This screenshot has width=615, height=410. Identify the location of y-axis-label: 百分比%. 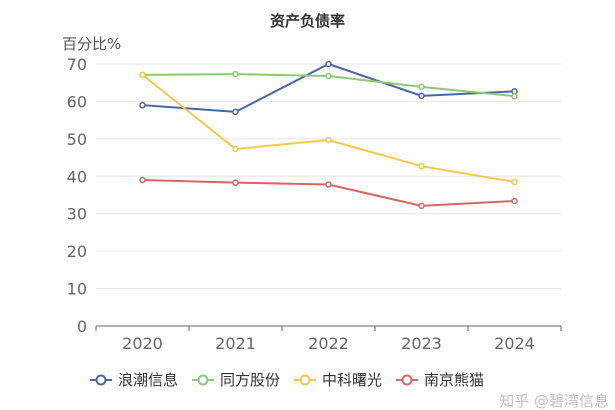
(92, 44).